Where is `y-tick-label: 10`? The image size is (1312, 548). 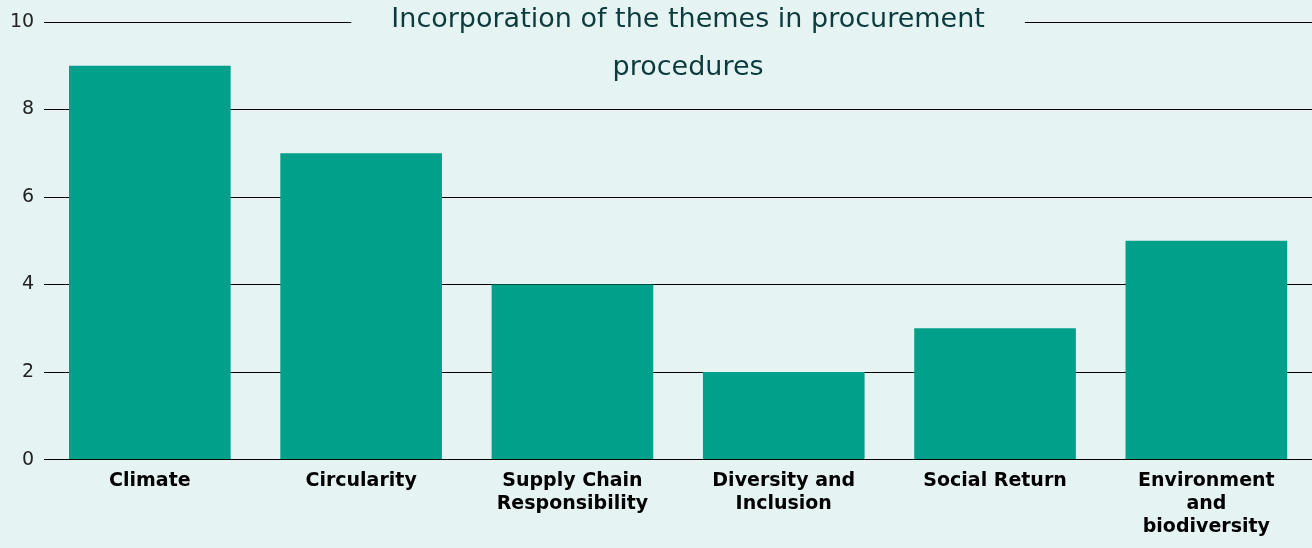
y-tick-label: 10 is located at coordinates (22, 19).